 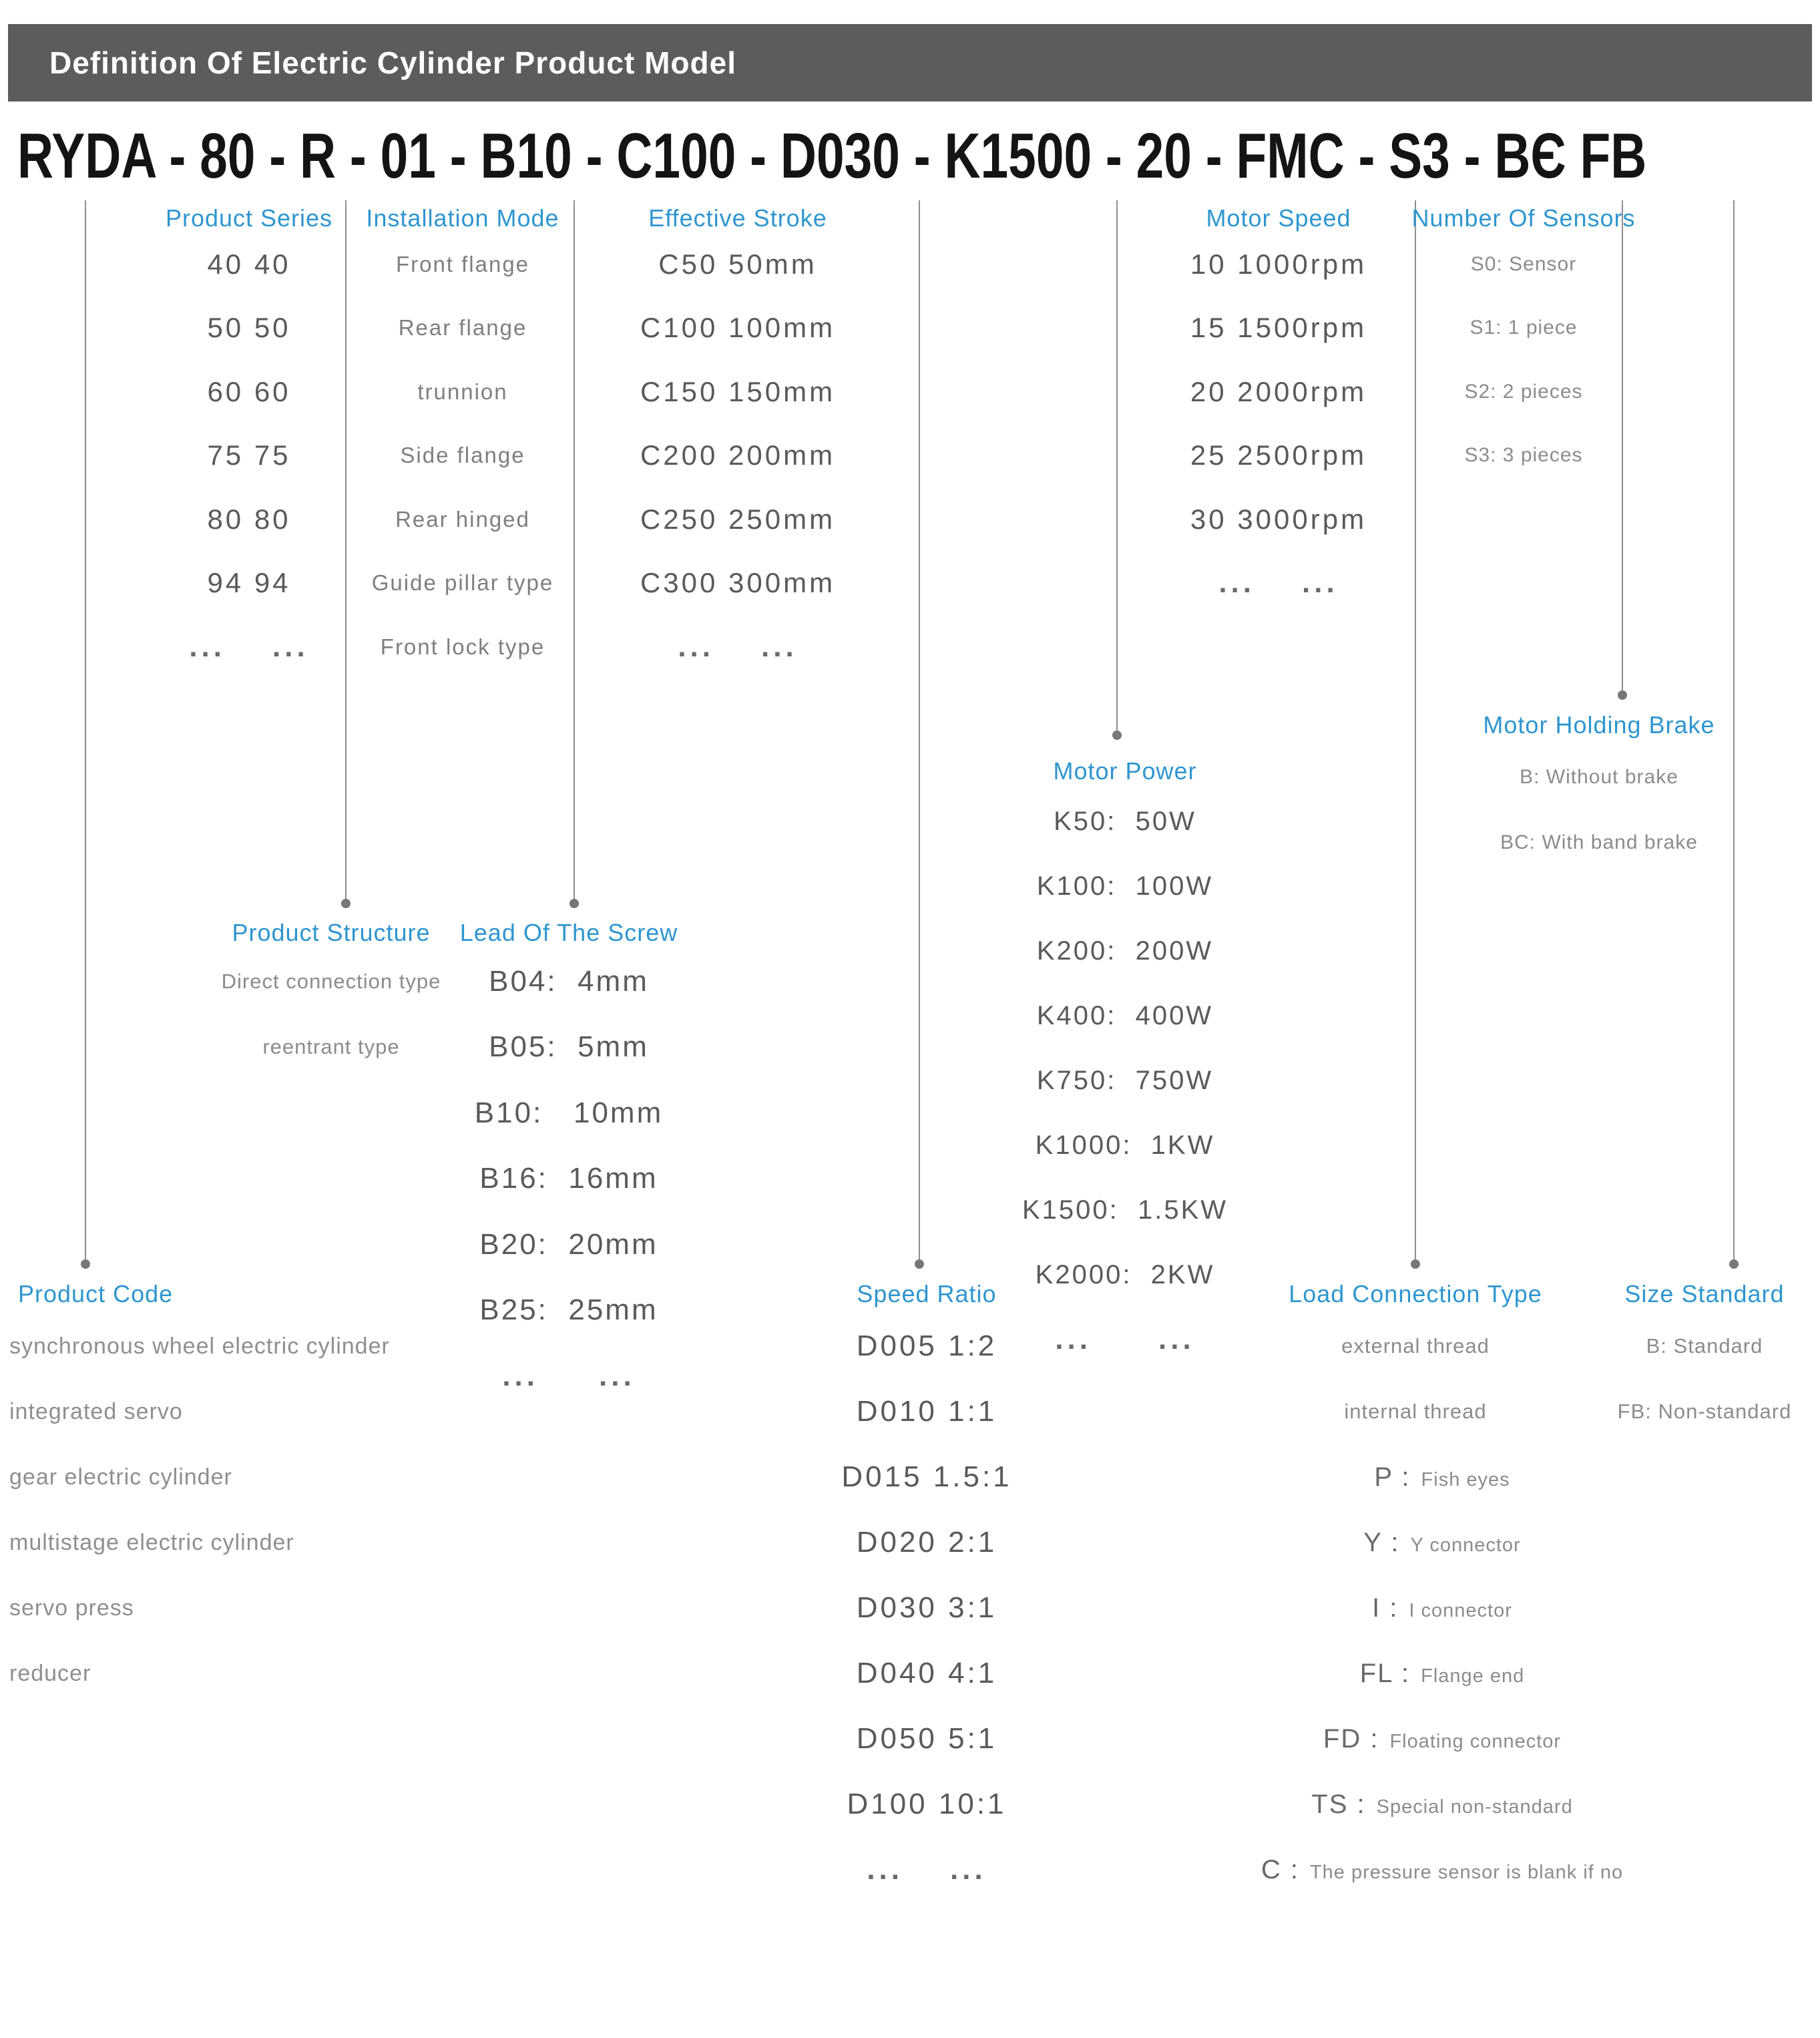 I want to click on leader-dot-motor-power, so click(x=1117, y=735).